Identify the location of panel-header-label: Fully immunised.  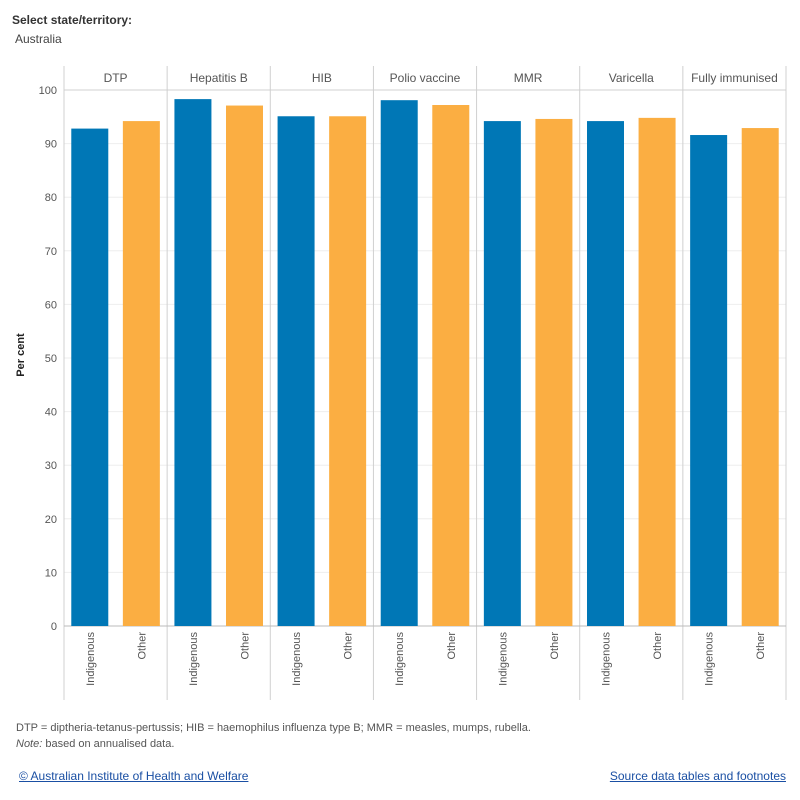
(734, 78).